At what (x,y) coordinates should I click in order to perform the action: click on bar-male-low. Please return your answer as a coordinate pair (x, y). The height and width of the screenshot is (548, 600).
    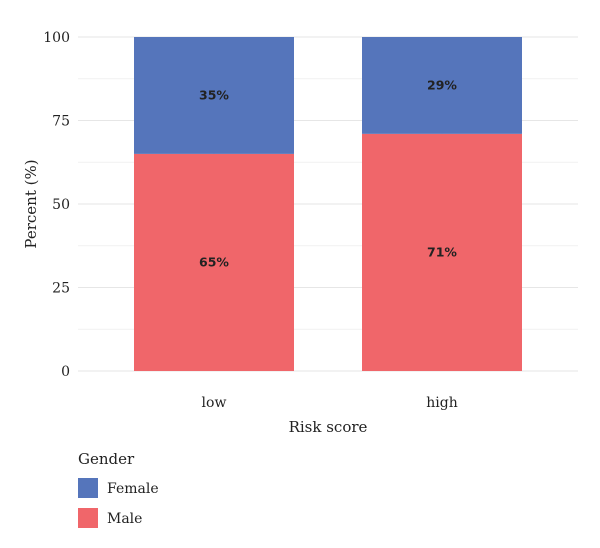
    Looking at the image, I should click on (214, 262).